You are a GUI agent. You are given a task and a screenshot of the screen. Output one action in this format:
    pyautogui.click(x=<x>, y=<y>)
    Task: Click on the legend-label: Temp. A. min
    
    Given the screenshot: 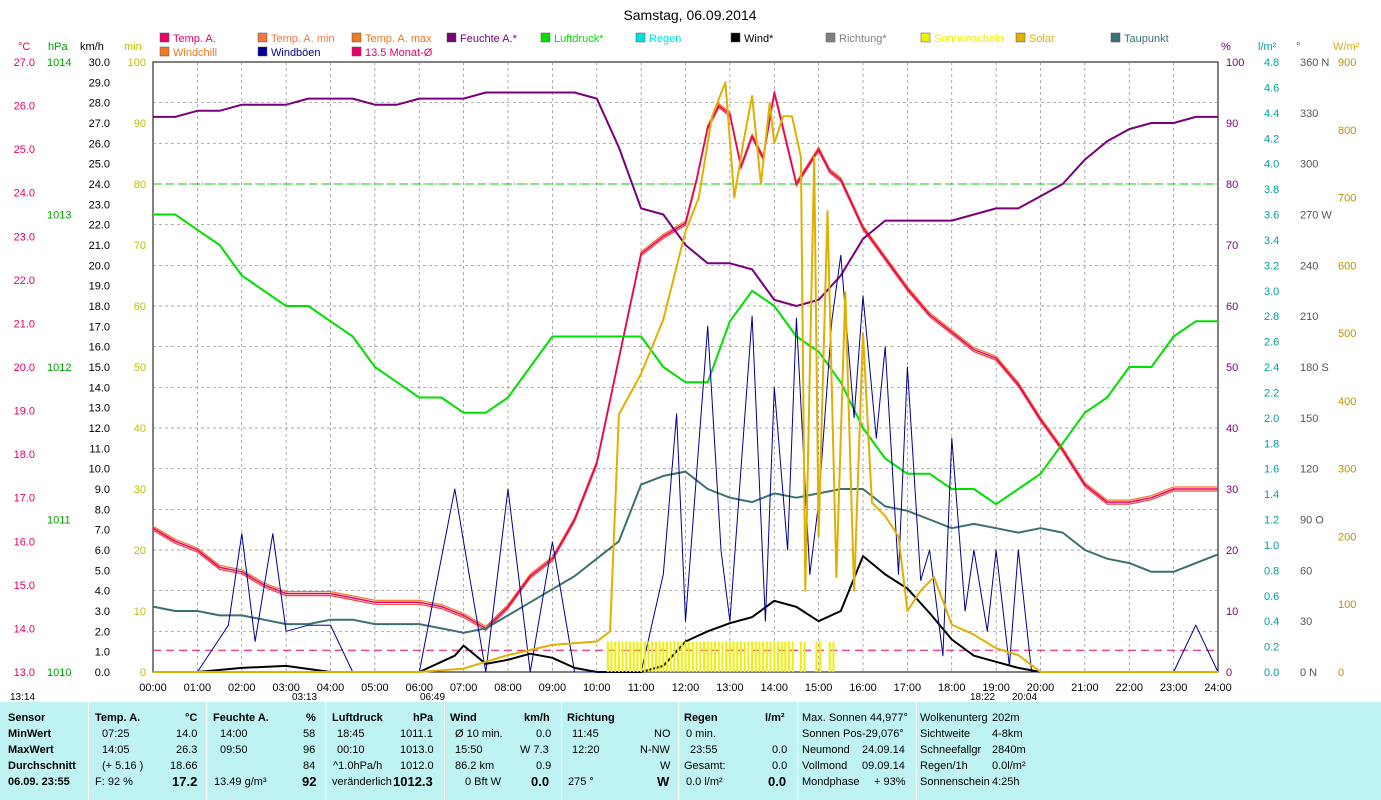 What is the action you would take?
    pyautogui.click(x=303, y=39)
    